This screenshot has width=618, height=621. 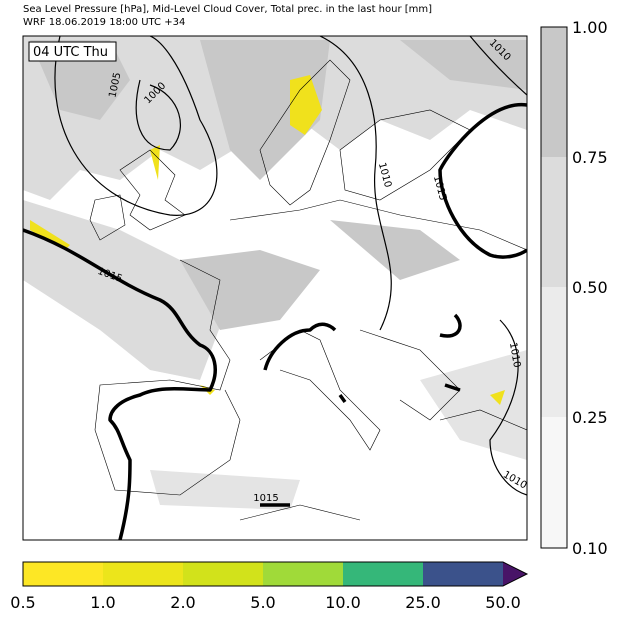 What do you see at coordinates (182, 602) in the screenshot?
I see `tick-label: 2.0` at bounding box center [182, 602].